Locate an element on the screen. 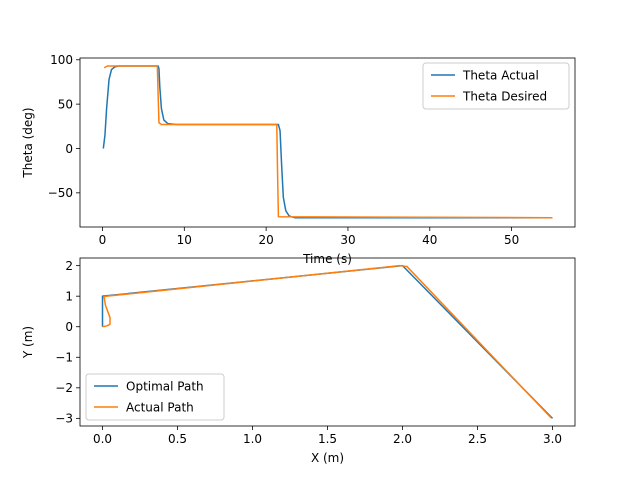 This screenshot has height=479, width=639. chart-2-legend-label-1: Optimal Path is located at coordinates (165, 387).